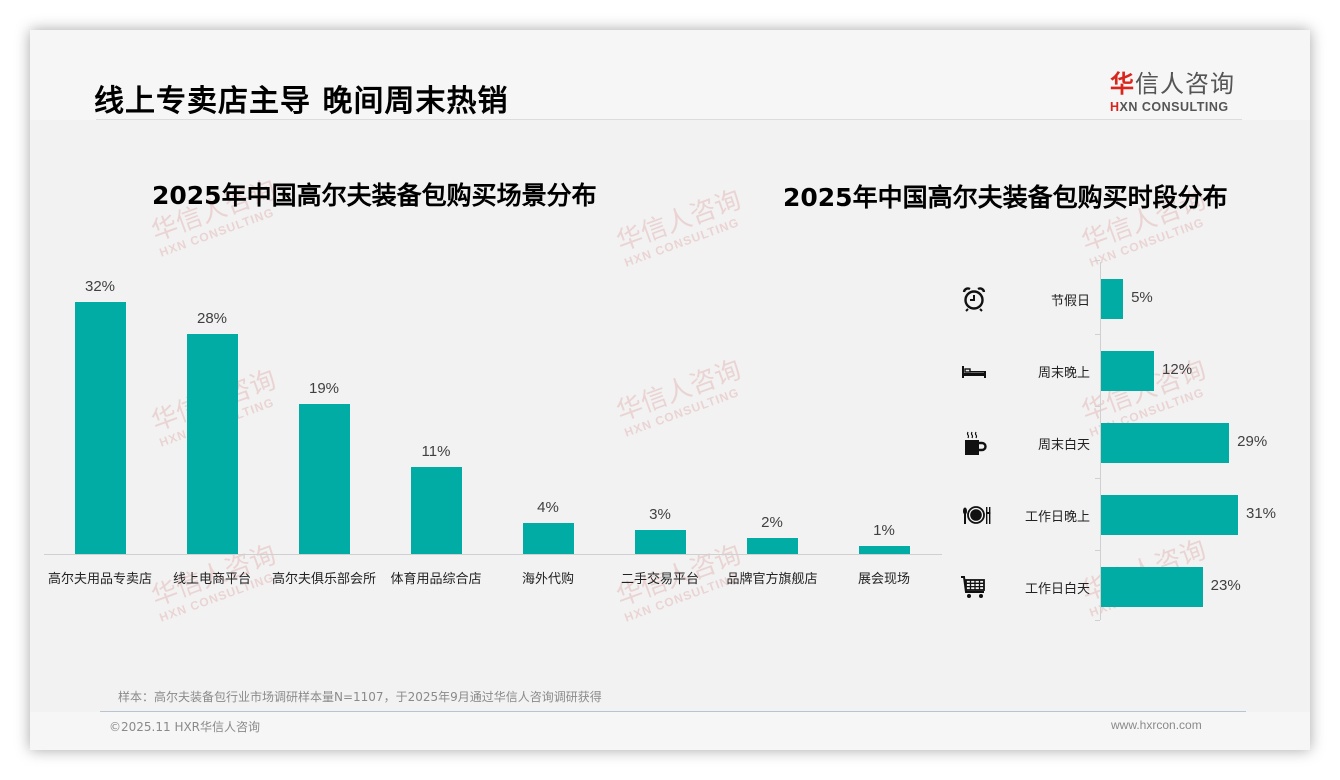  Describe the element at coordinates (493, 554) in the screenshot. I see `x-axis-line` at that location.